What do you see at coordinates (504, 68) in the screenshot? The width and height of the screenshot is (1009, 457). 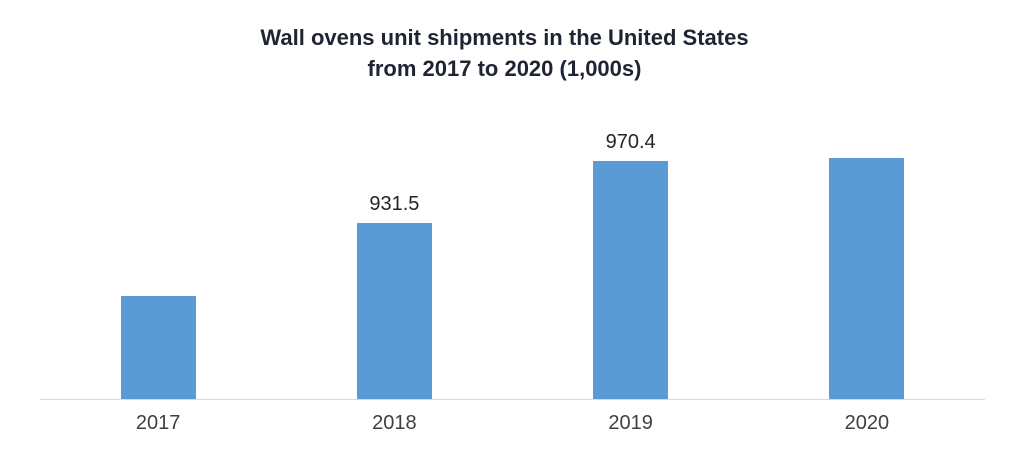 I see `chart-title-line2: from 2017 to 2020 (1,000s)` at bounding box center [504, 68].